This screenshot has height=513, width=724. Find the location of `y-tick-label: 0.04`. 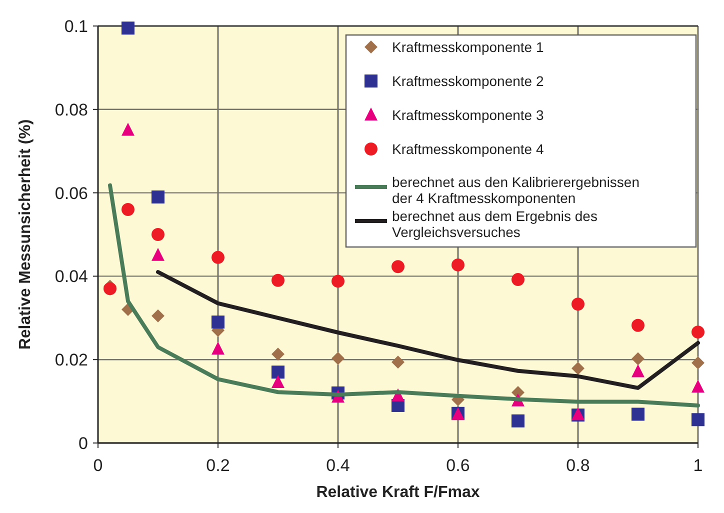

y-tick-label: 0.04 is located at coordinates (71, 276).